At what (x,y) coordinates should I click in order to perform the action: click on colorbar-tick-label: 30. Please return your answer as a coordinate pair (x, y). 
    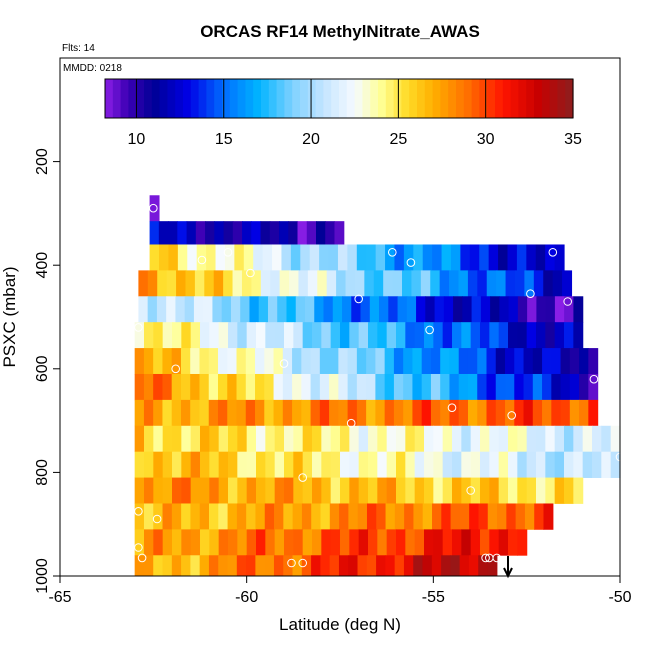
    Looking at the image, I should click on (486, 139).